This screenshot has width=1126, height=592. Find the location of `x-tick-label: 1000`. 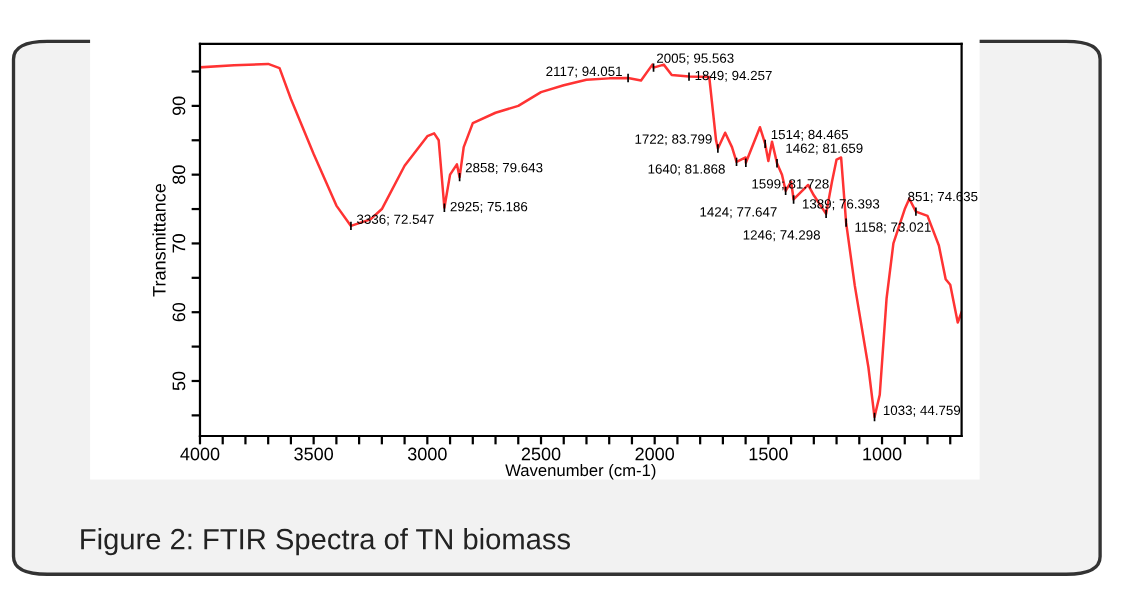

x-tick-label: 1000 is located at coordinates (882, 454).